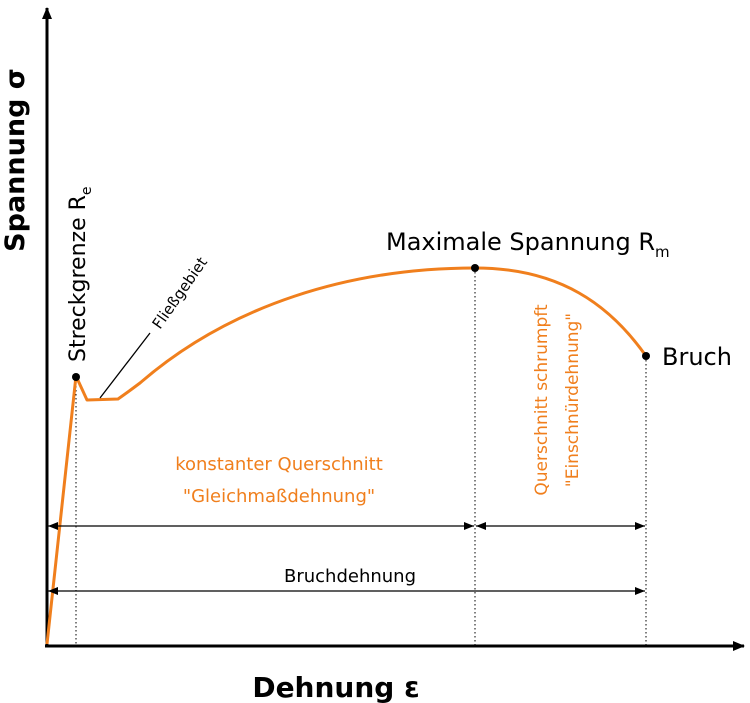  Describe the element at coordinates (78, 278) in the screenshot. I see `yield-point-text: Streckgrenze R` at that location.